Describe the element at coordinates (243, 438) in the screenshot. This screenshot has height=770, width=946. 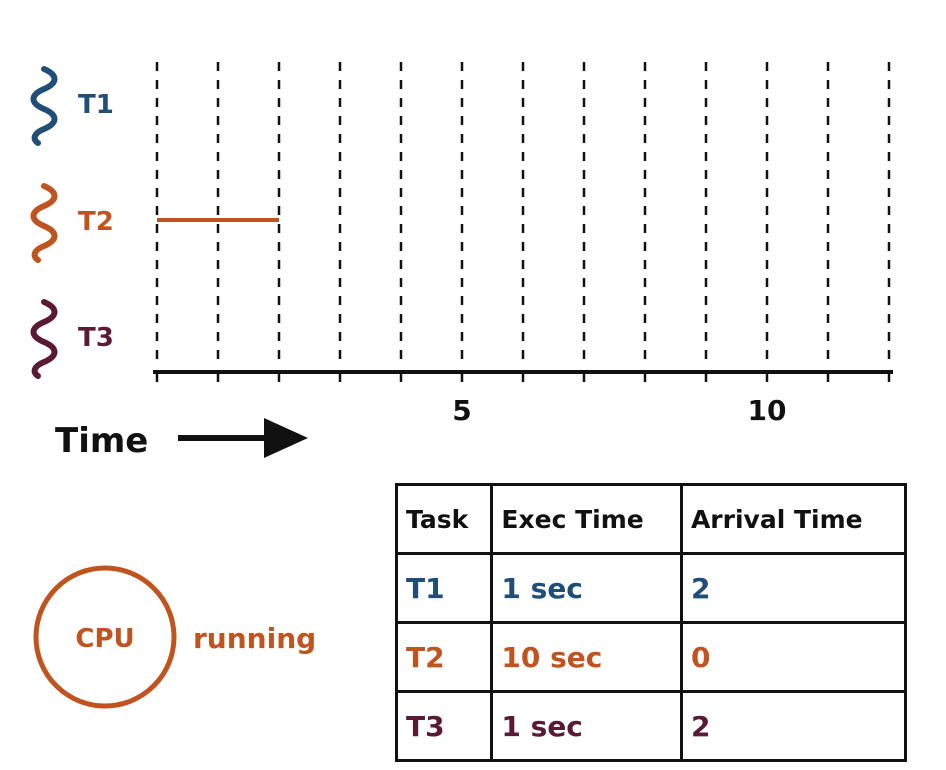
I see `time-arrow-icon` at that location.